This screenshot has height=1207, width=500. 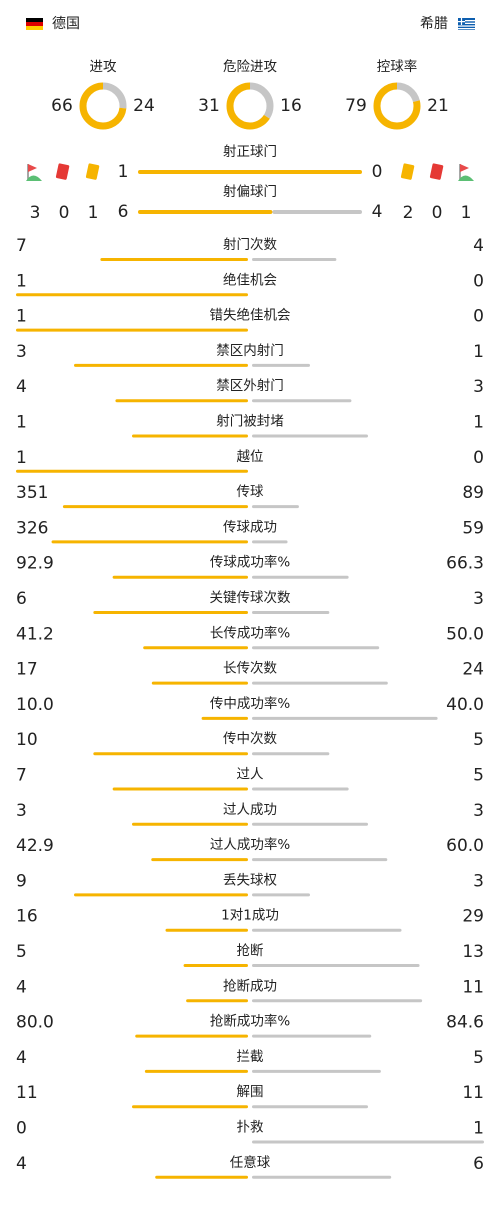 What do you see at coordinates (437, 172) in the screenshot?
I see `away-icons` at bounding box center [437, 172].